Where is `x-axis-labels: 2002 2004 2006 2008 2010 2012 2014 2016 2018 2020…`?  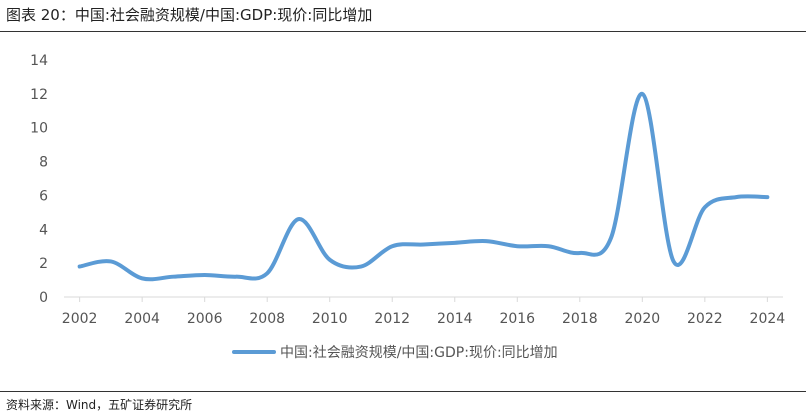
x-axis-labels: 2002 2004 2006 2008 2010 2012 2014 2016 2018 2020… is located at coordinates (423, 319).